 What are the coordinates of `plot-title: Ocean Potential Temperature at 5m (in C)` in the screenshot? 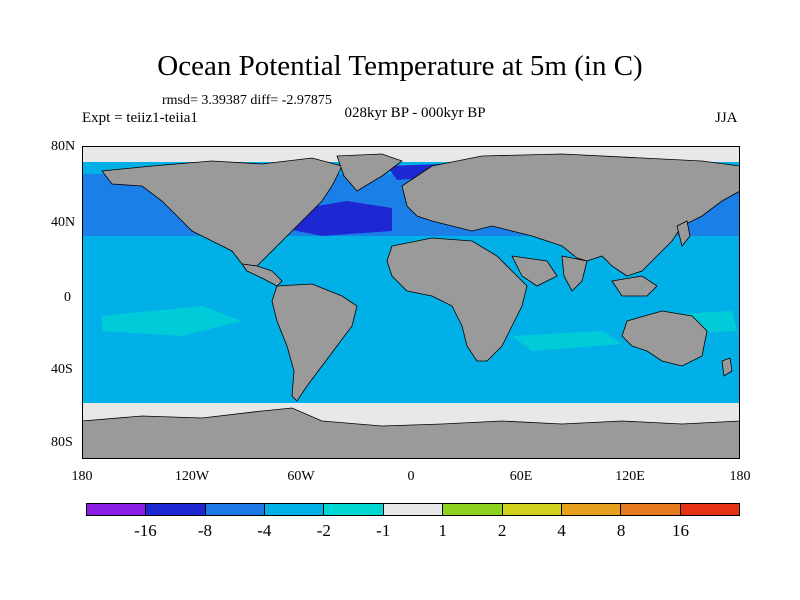 It's located at (400, 66).